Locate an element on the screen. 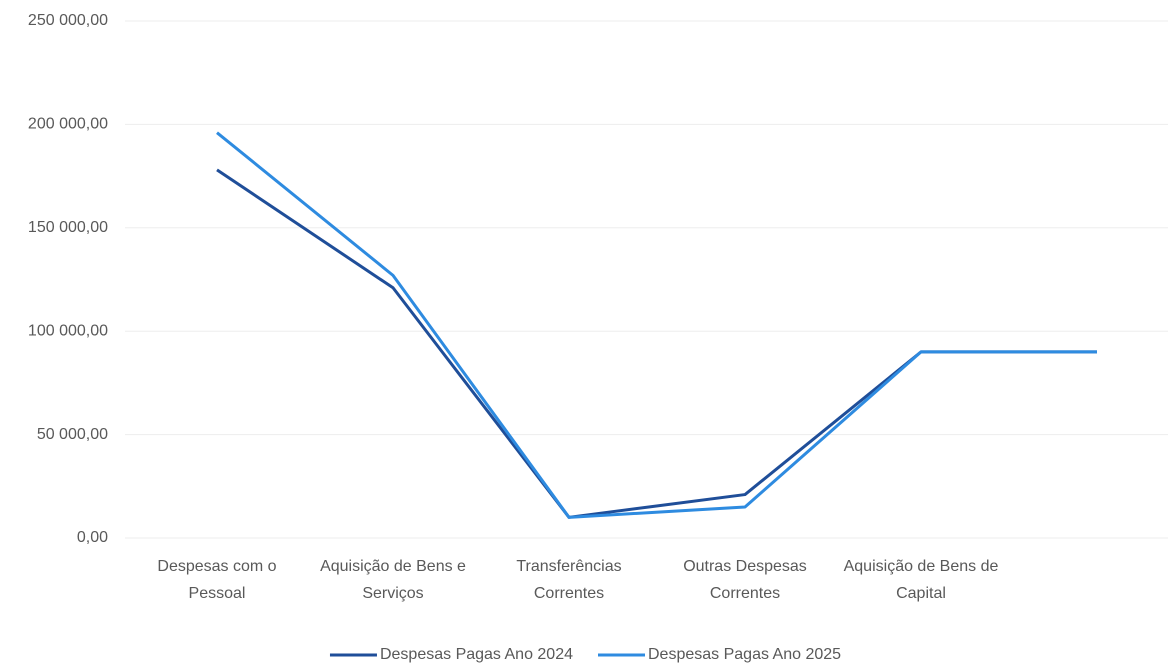 Image resolution: width=1171 pixels, height=663 pixels. x-tick-label: Aquisição de Bens e Serviços is located at coordinates (393, 580).